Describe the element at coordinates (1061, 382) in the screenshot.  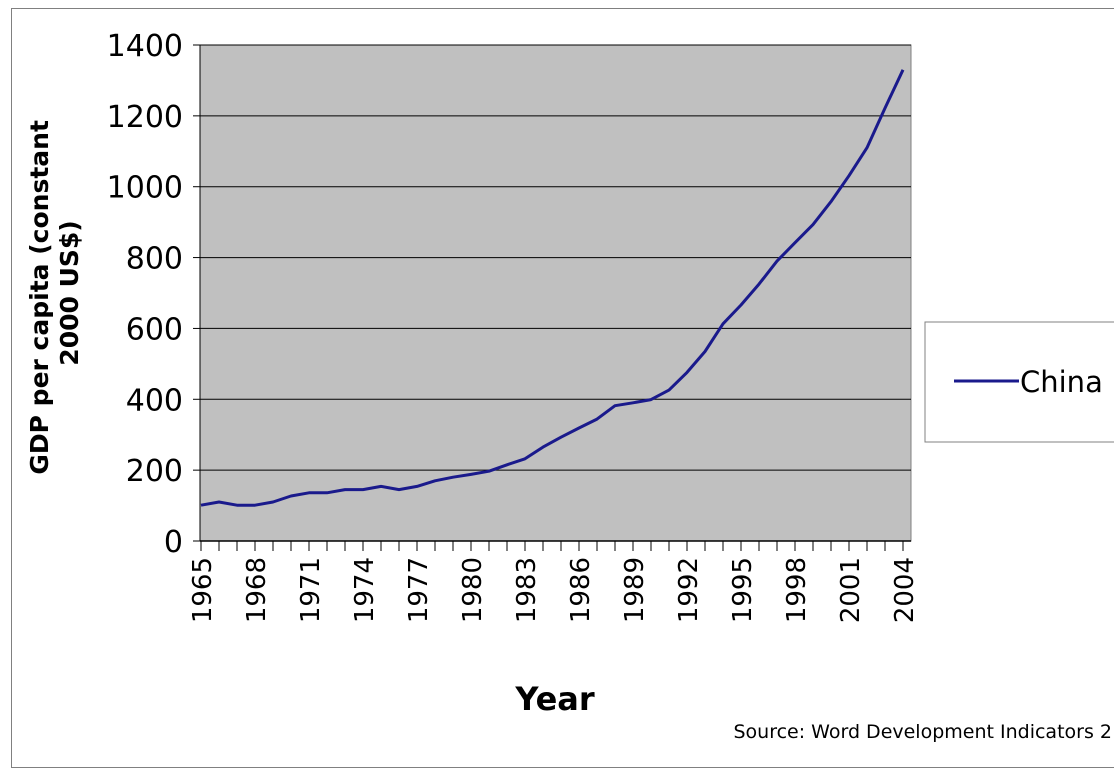
I see `legend-label-china: China` at that location.